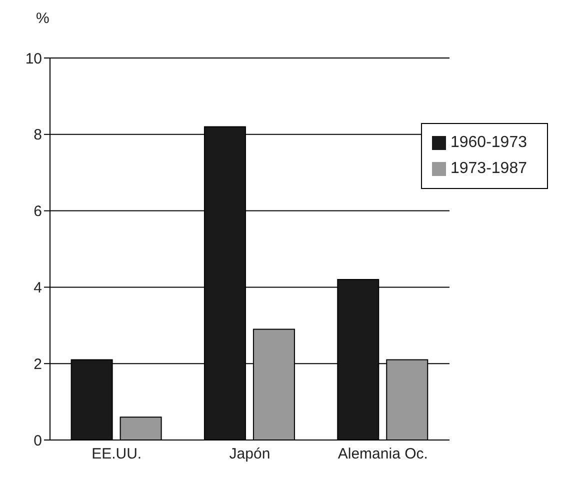 This screenshot has height=479, width=586. Describe the element at coordinates (488, 168) in the screenshot. I see `legend-label: 1973-1987` at that location.